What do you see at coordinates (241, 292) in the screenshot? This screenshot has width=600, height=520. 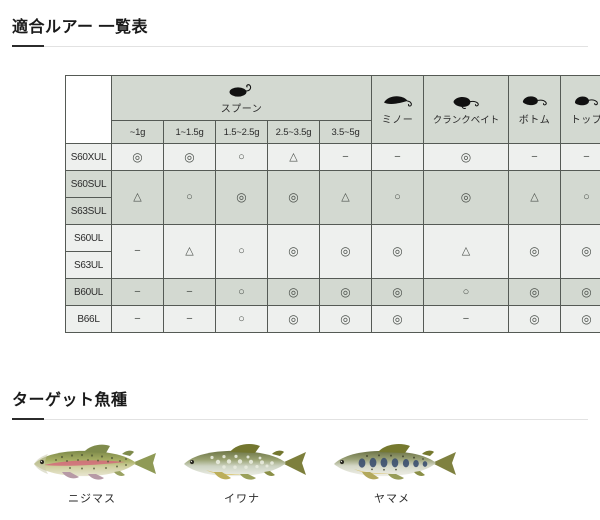 I see `cell-b60ul-2: ○` at bounding box center [241, 292].